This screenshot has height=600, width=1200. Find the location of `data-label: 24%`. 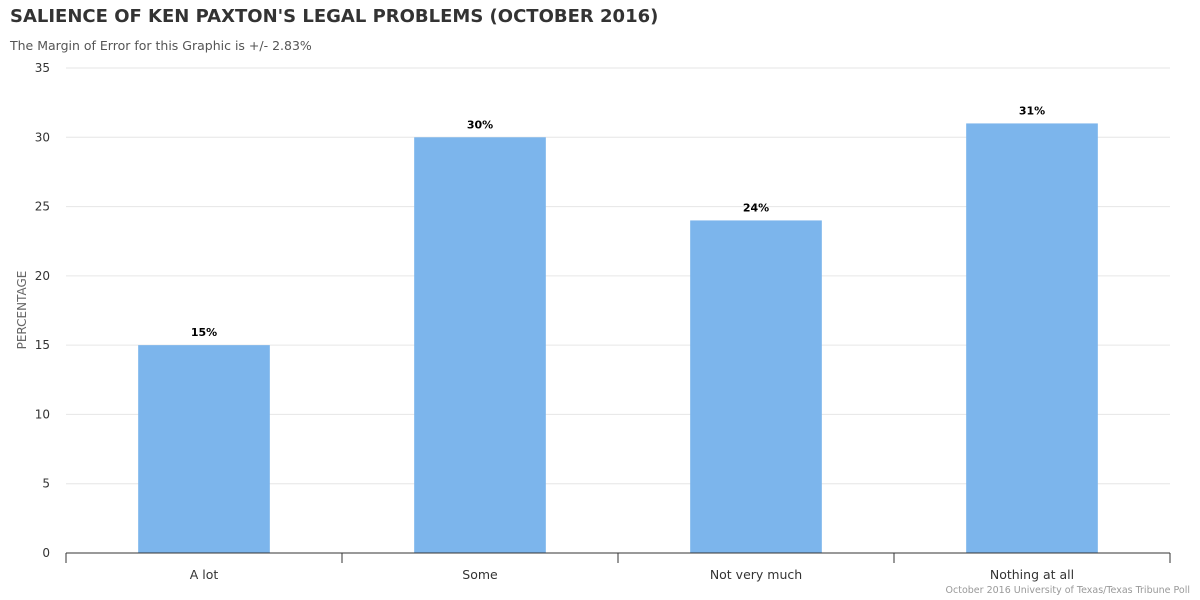

data-label: 24% is located at coordinates (756, 207).